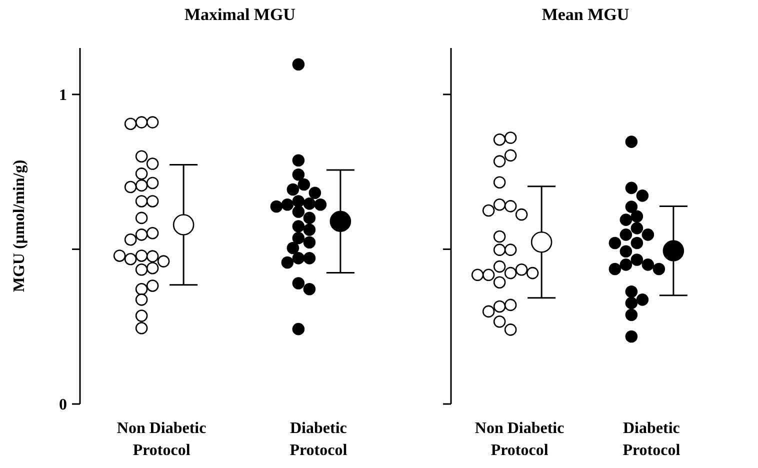  What do you see at coordinates (19, 226) in the screenshot?
I see `y-axis-title: MGU (µmol/min/g)` at bounding box center [19, 226].